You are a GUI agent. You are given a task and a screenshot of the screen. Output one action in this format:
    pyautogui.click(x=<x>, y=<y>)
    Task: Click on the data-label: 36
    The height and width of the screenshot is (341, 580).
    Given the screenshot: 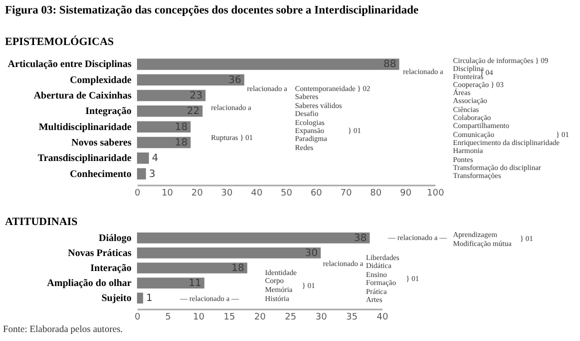 What is the action you would take?
    pyautogui.click(x=235, y=80)
    